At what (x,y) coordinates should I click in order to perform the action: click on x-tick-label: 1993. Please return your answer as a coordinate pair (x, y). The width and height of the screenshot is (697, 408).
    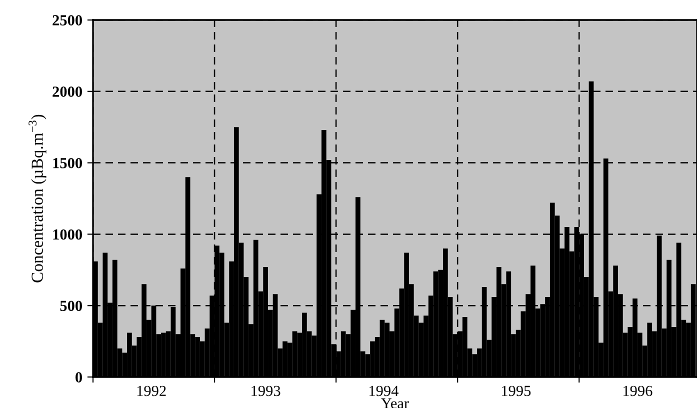
    Looking at the image, I should click on (266, 391).